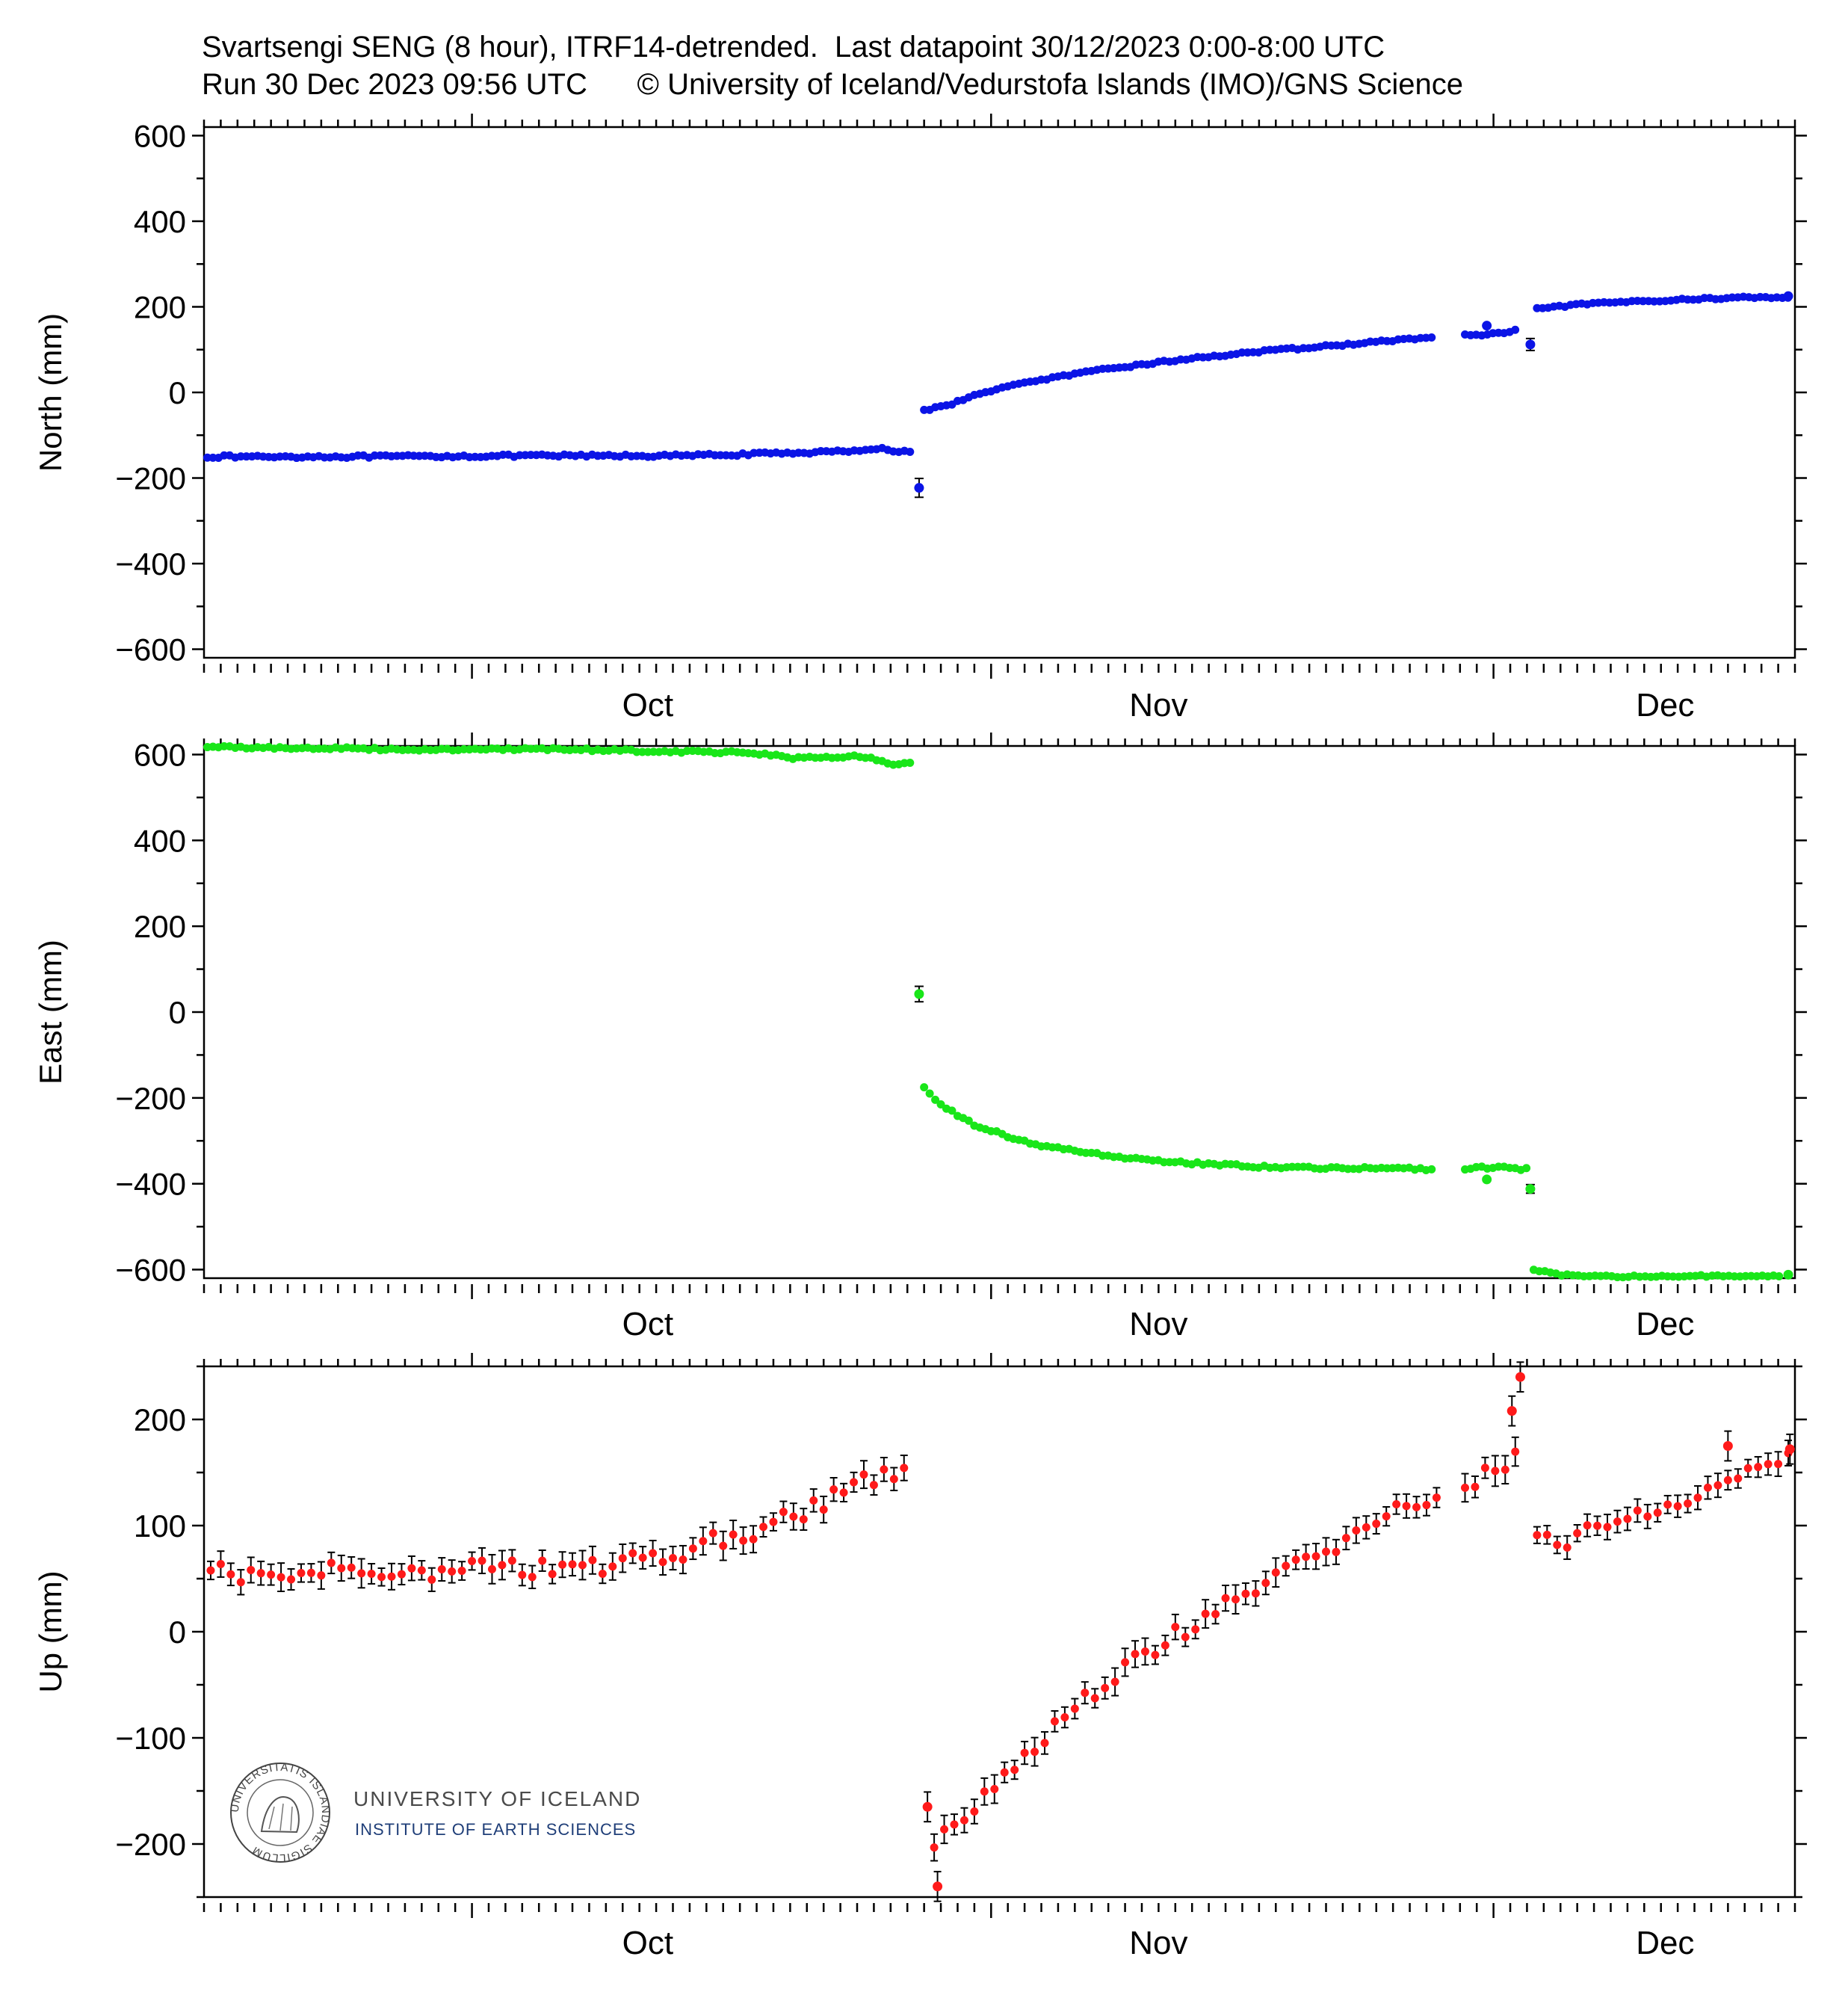 This screenshot has width=1848, height=1992. What do you see at coordinates (150, 1184) in the screenshot?
I see `east-ytick-label: −400` at bounding box center [150, 1184].